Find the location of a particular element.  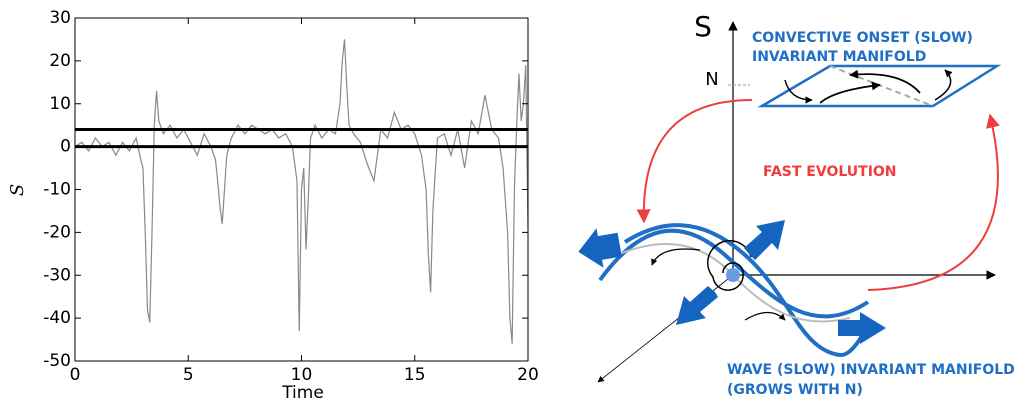

dashed-line is located at coordinates (881, 86).